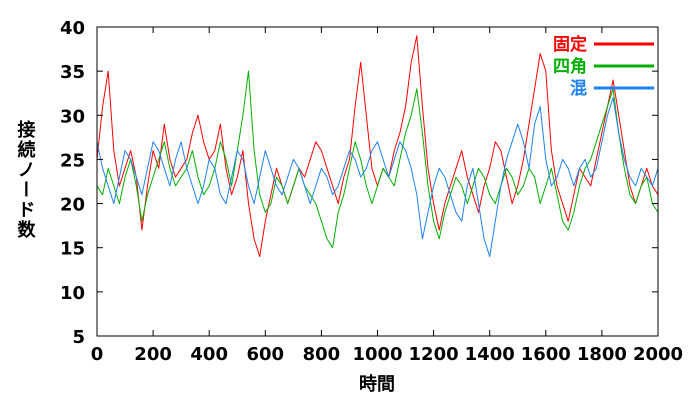 The height and width of the screenshot is (400, 696). Describe the element at coordinates (25, 179) in the screenshot. I see `y-axis-title: 接続ノード数` at that location.